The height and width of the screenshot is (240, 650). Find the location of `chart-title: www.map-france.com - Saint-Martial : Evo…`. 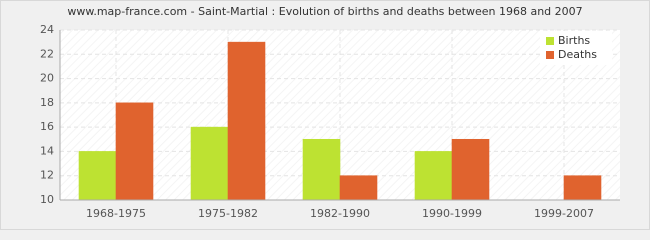

chart-title: www.map-france.com - Saint-Martial : Evo… is located at coordinates (324, 11).